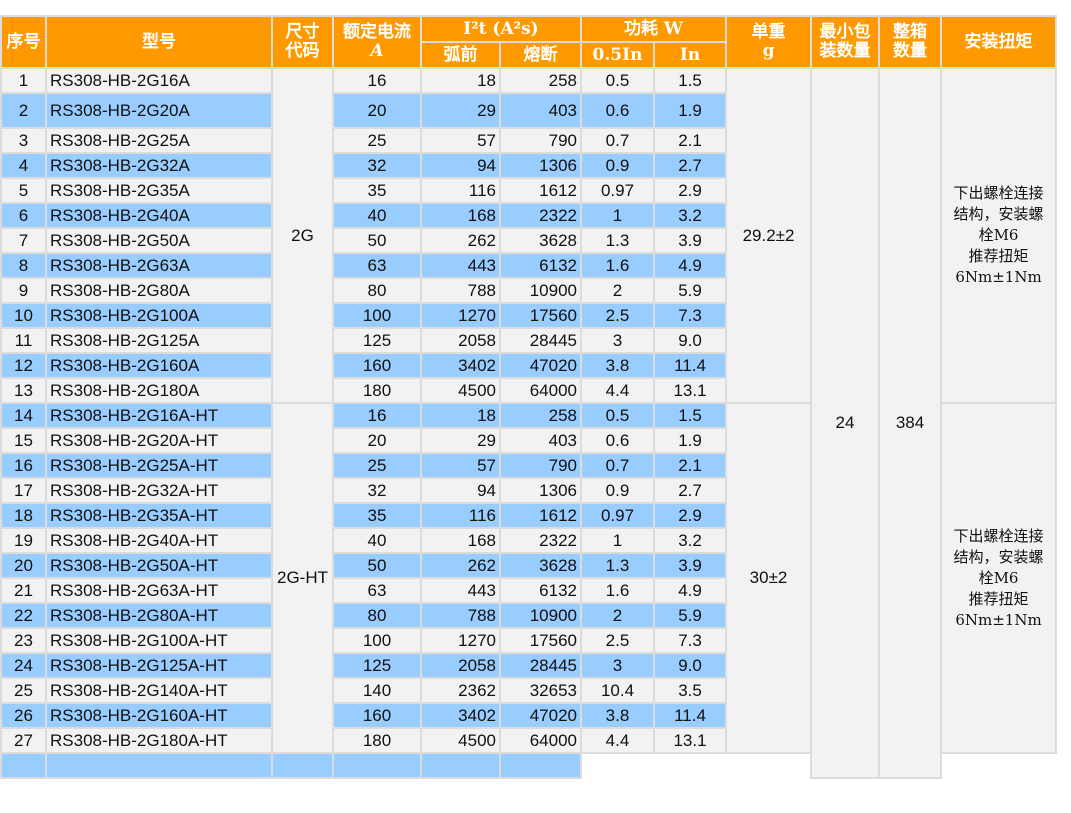 This screenshot has height=813, width=1071. What do you see at coordinates (540, 415) in the screenshot?
I see `melting-cell: 258` at bounding box center [540, 415].